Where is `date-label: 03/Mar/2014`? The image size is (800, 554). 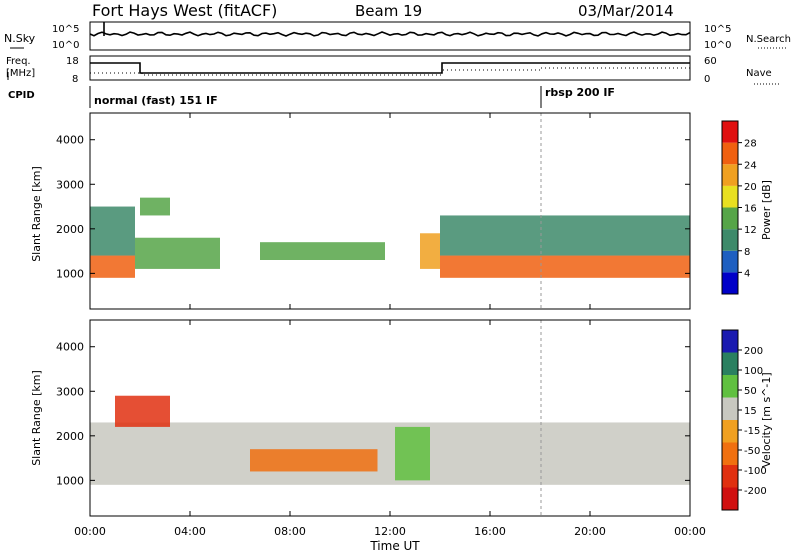
date-label: 03/Mar/2014 is located at coordinates (626, 11).